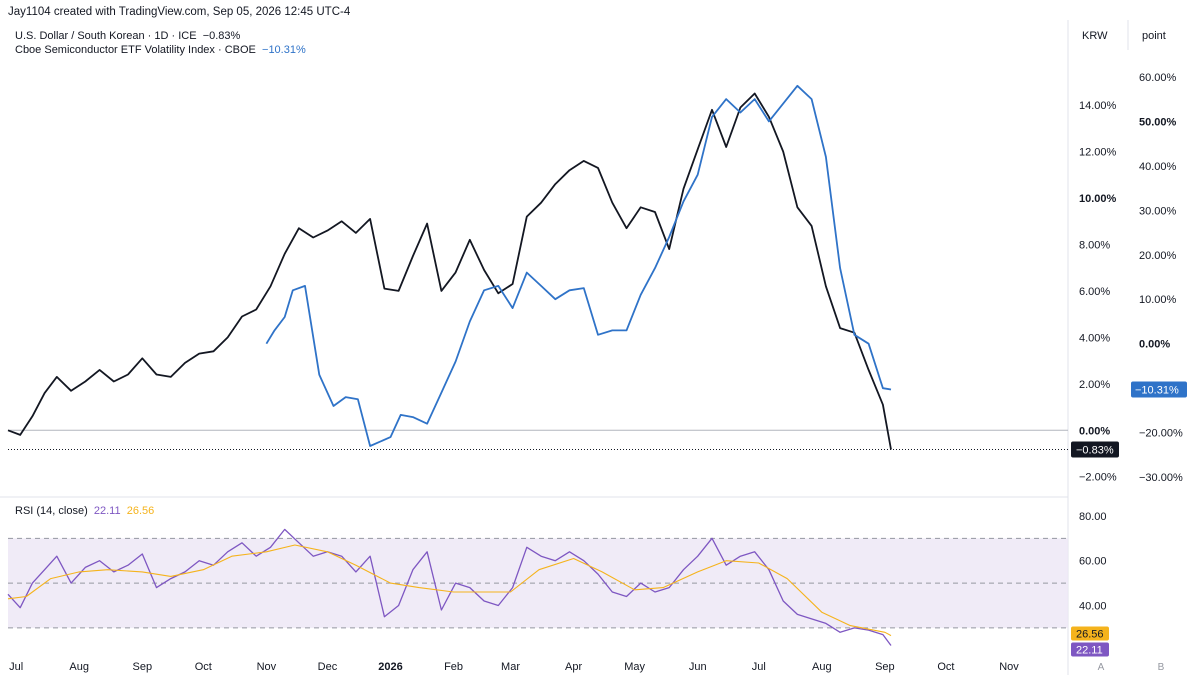 Image resolution: width=1200 pixels, height=675 pixels. Describe the element at coordinates (1154, 345) in the screenshot. I see `right-scale-tick: 0.00%` at that location.